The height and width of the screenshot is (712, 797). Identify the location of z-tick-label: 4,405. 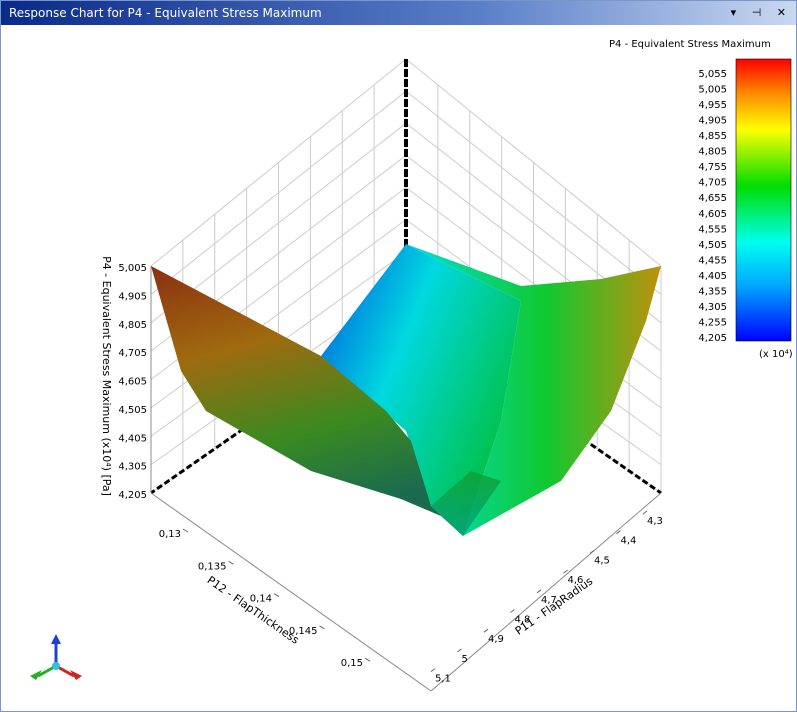
(132, 438).